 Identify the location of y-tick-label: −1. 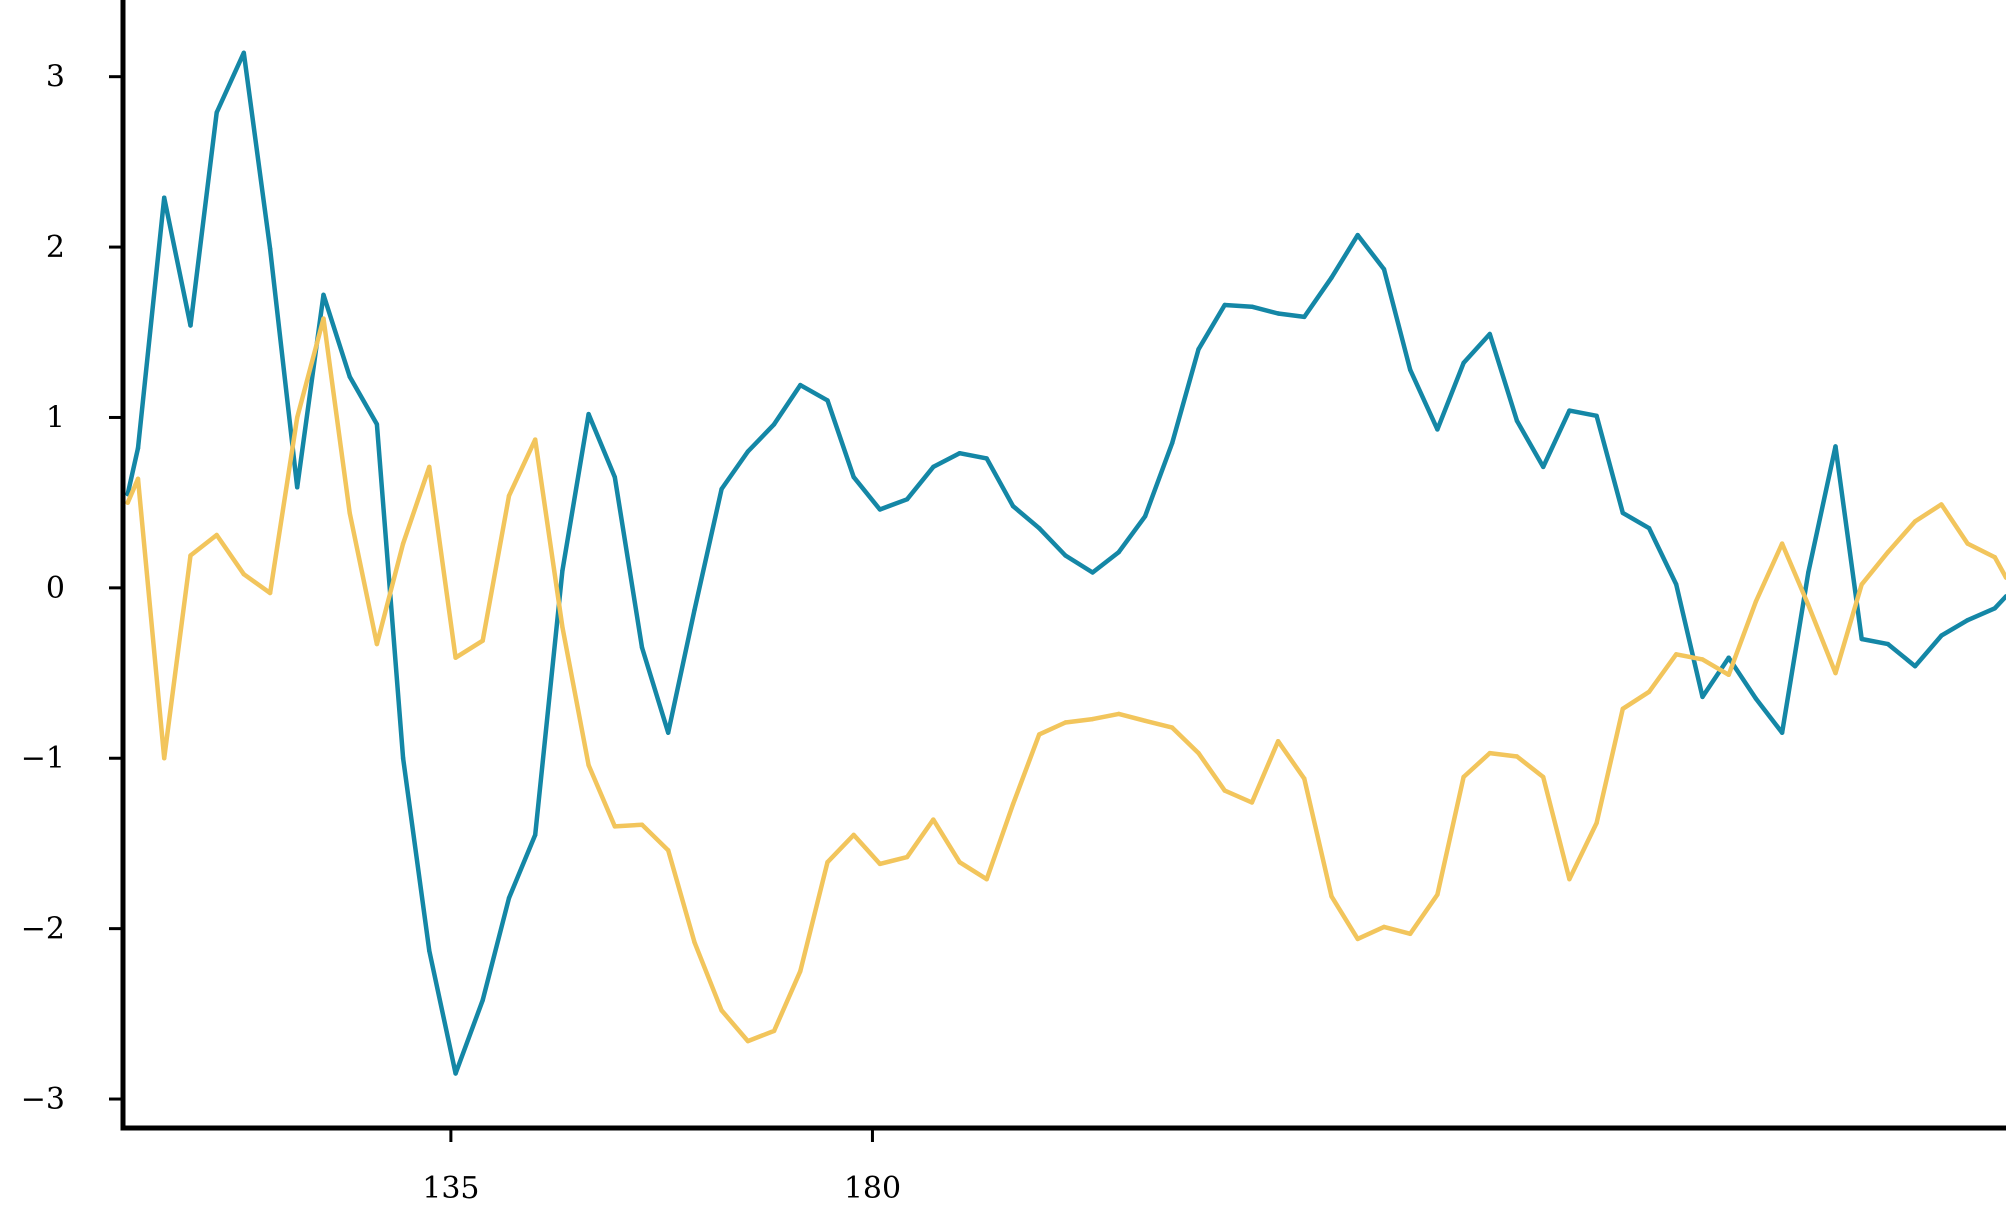
(43, 758).